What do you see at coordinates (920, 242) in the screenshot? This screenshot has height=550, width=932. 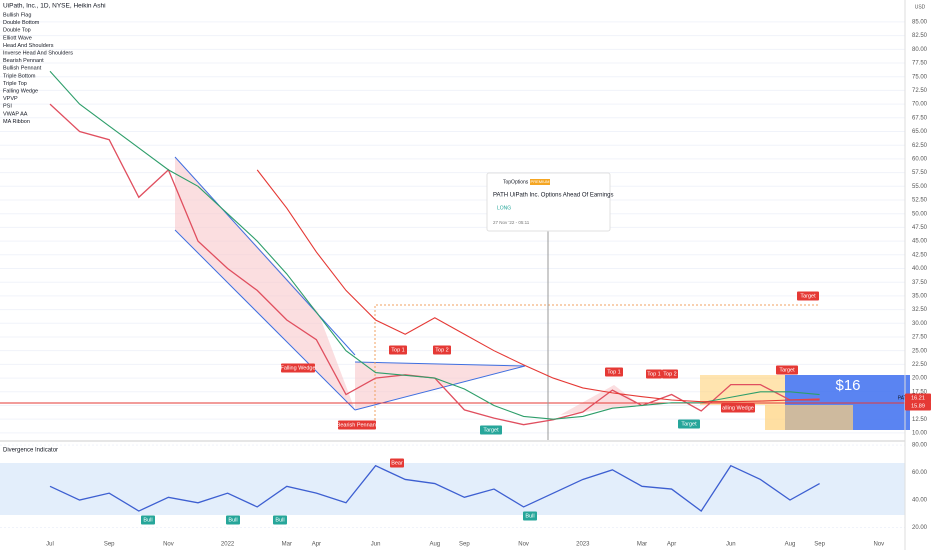 I see `y-tick-label: 45.00` at bounding box center [920, 242].